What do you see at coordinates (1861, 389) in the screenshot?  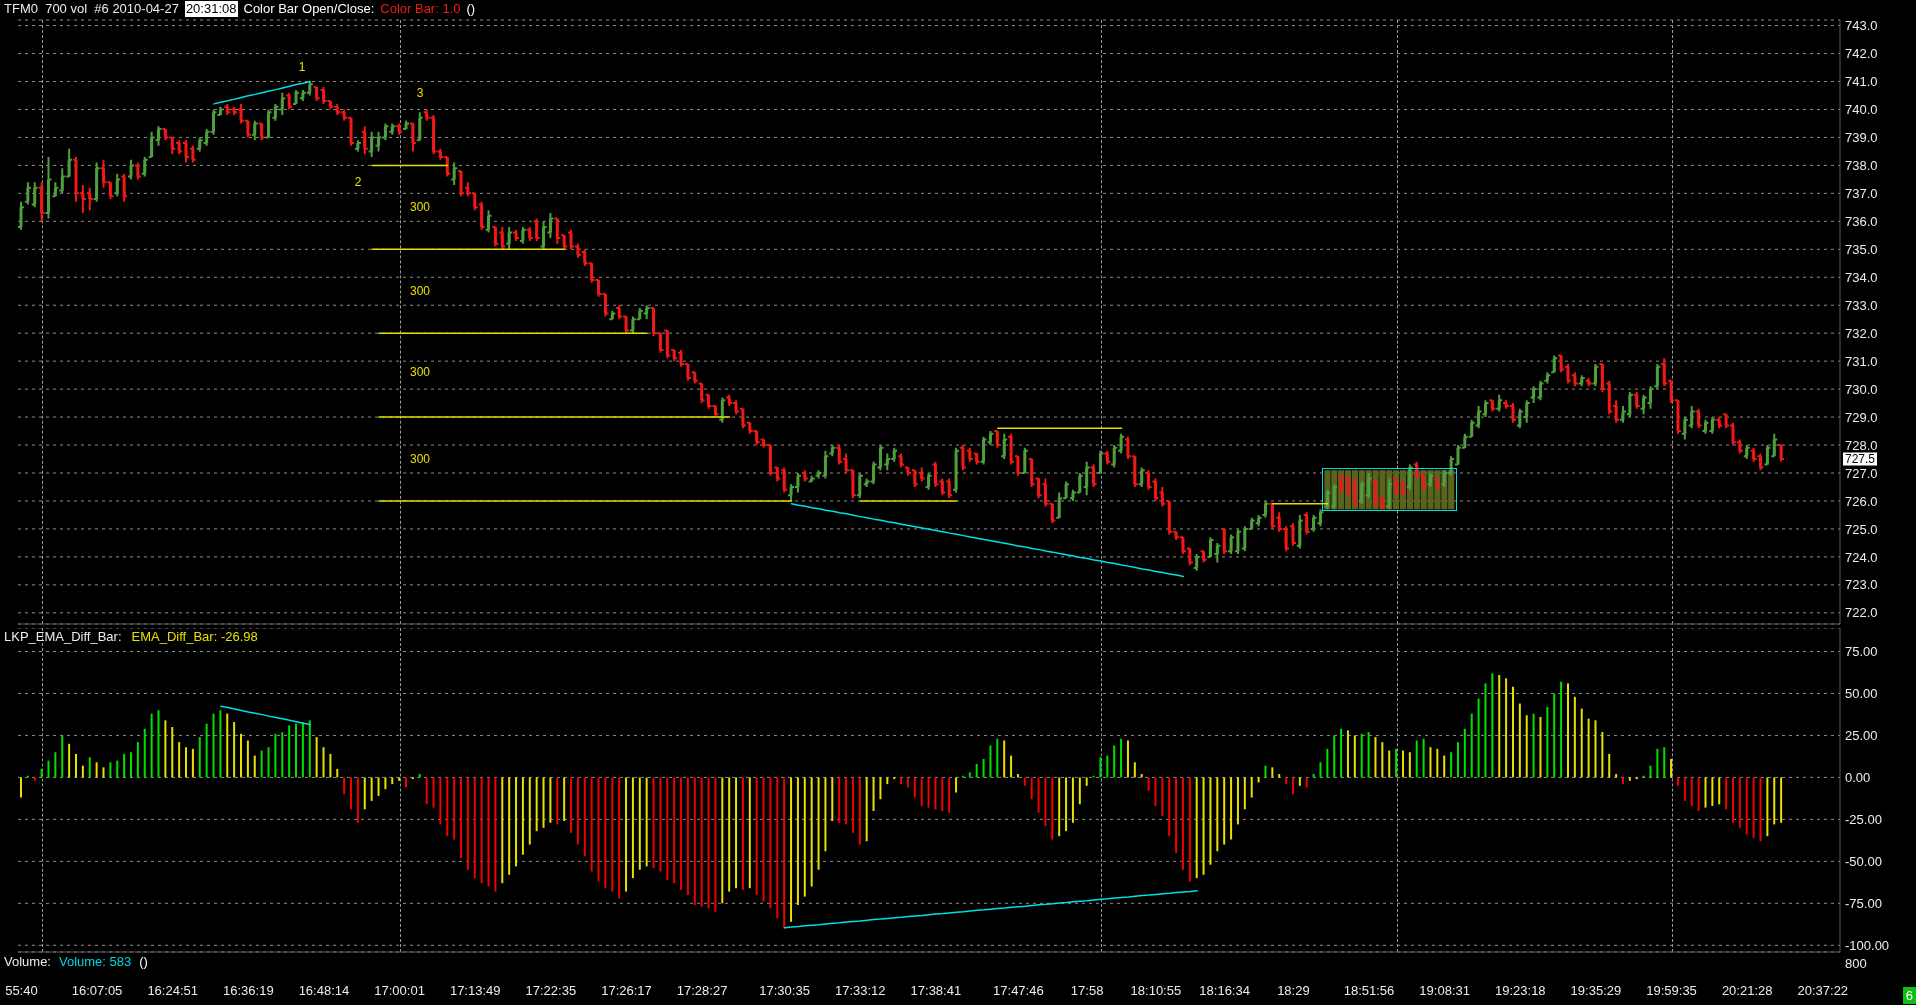 I see `y-tick-label: 730.0` at bounding box center [1861, 389].